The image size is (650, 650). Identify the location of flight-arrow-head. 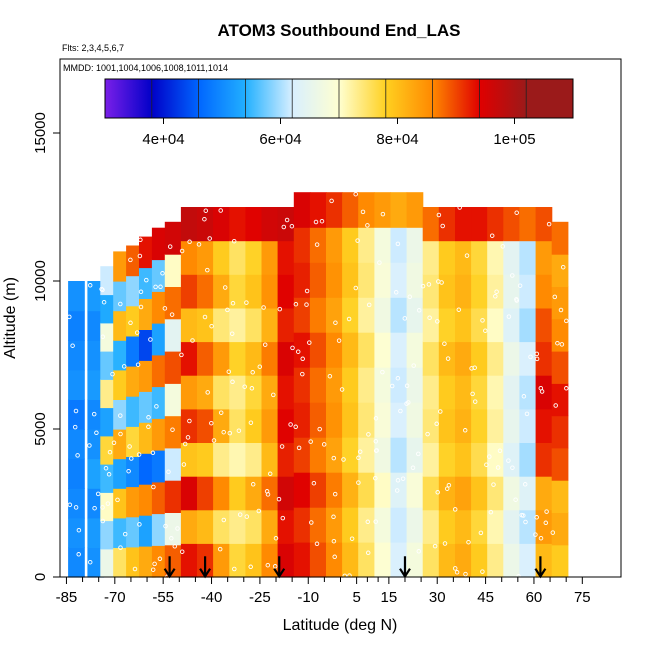
(205, 573).